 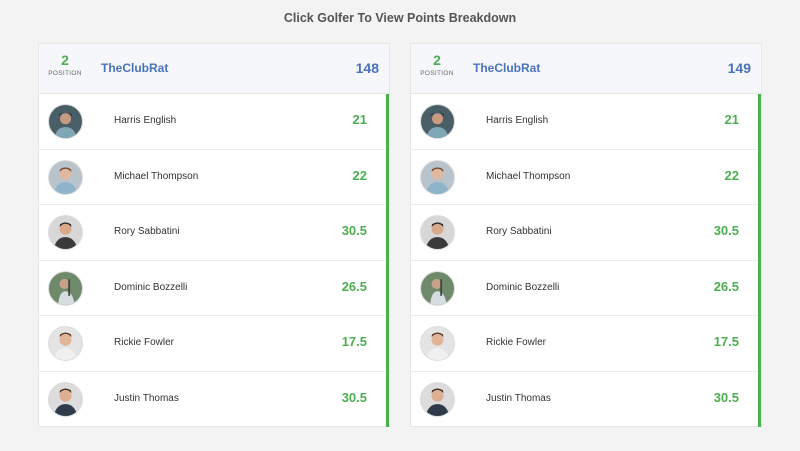 I want to click on team-total-points: 149, so click(x=739, y=68).